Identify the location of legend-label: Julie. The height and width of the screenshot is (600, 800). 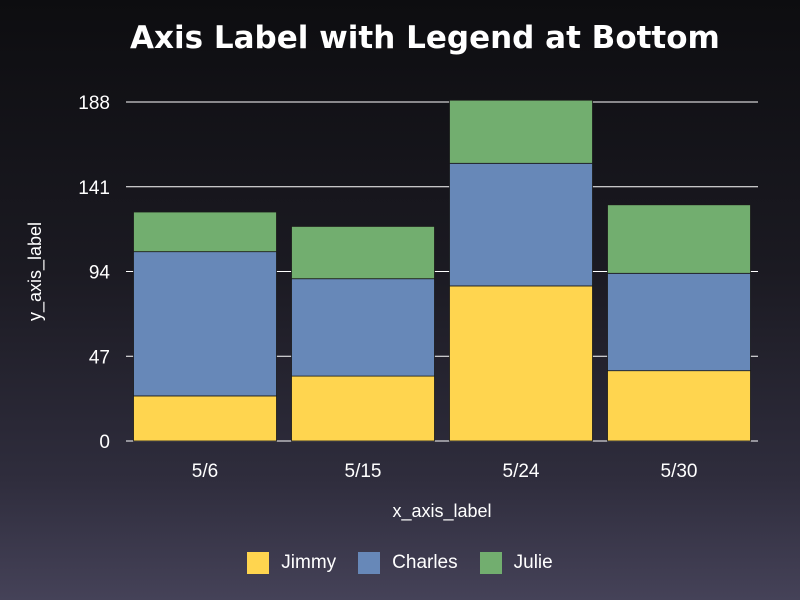
(533, 562).